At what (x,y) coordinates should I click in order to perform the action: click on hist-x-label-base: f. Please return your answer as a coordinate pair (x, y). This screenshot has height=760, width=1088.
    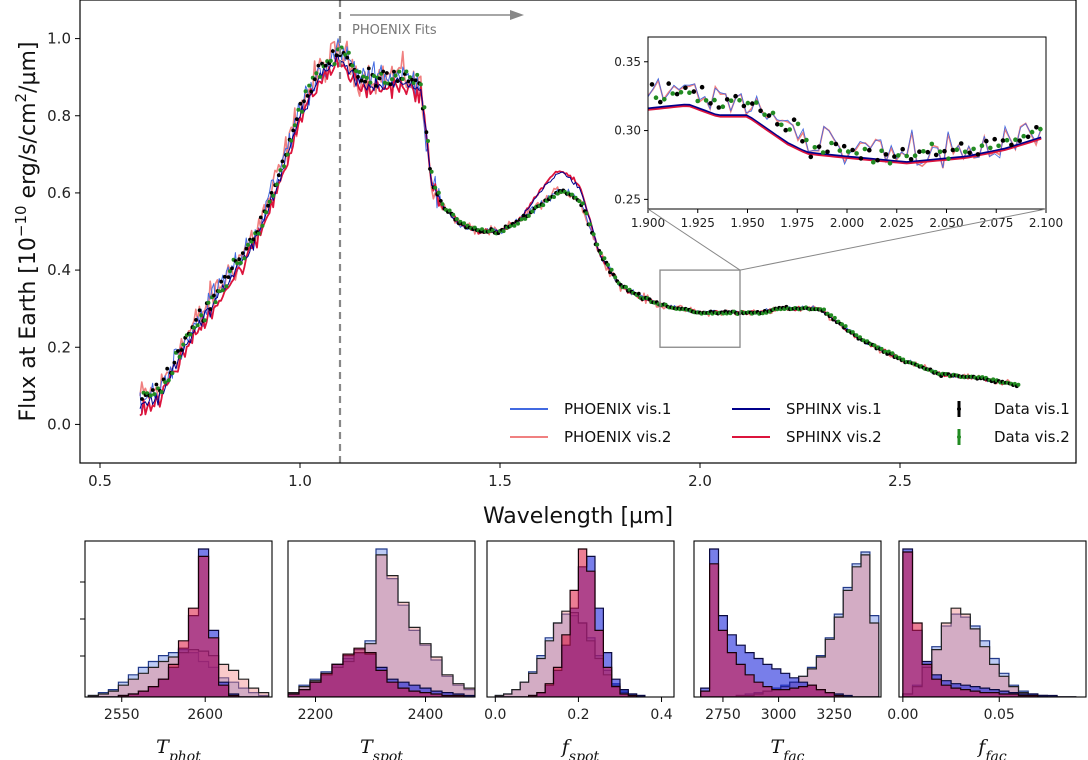
    Looking at the image, I should click on (566, 747).